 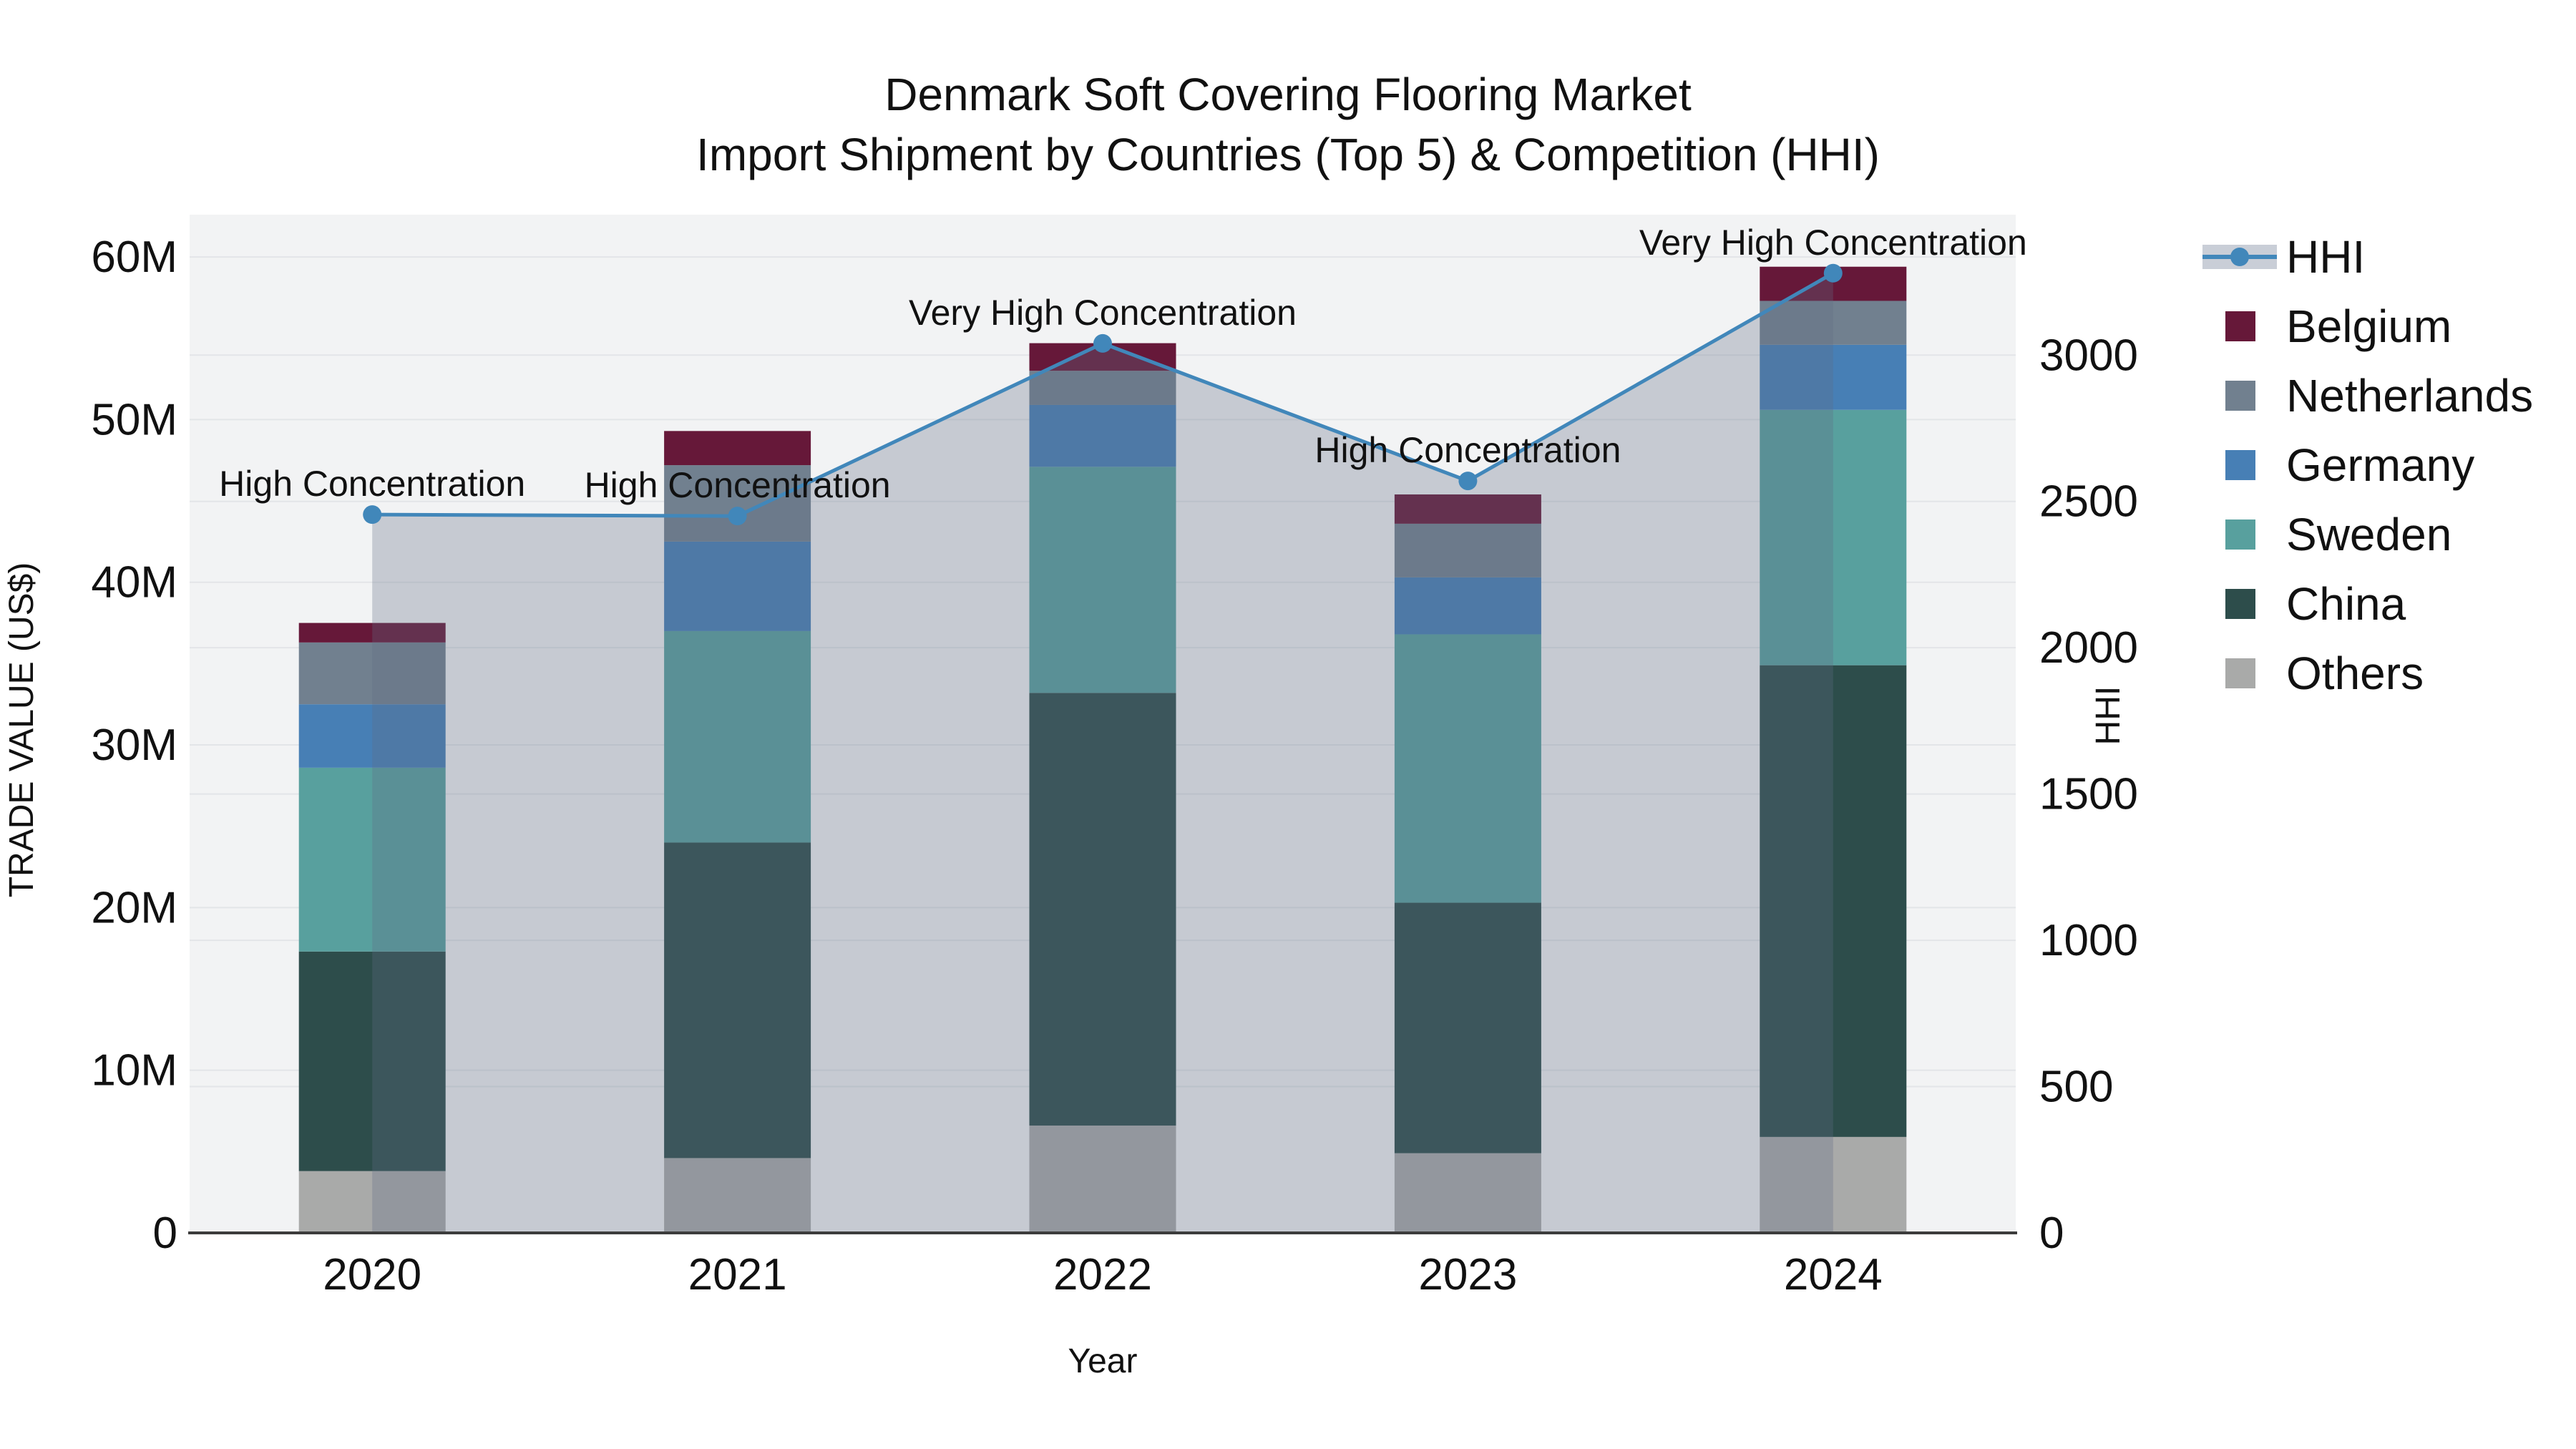 What do you see at coordinates (372, 736) in the screenshot?
I see `bar-segment-2020-germany` at bounding box center [372, 736].